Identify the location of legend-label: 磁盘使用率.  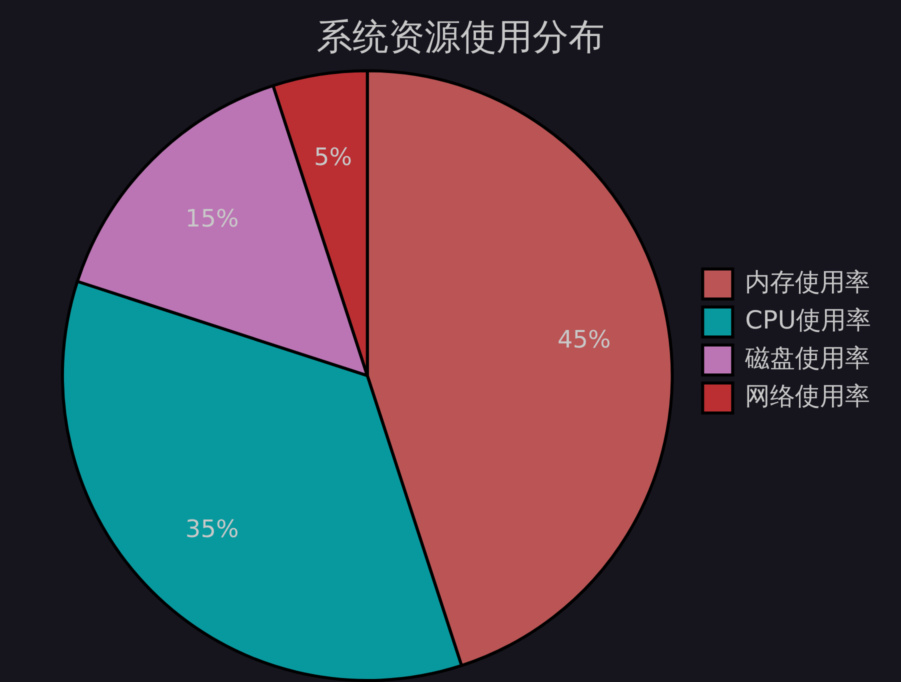
(807, 358).